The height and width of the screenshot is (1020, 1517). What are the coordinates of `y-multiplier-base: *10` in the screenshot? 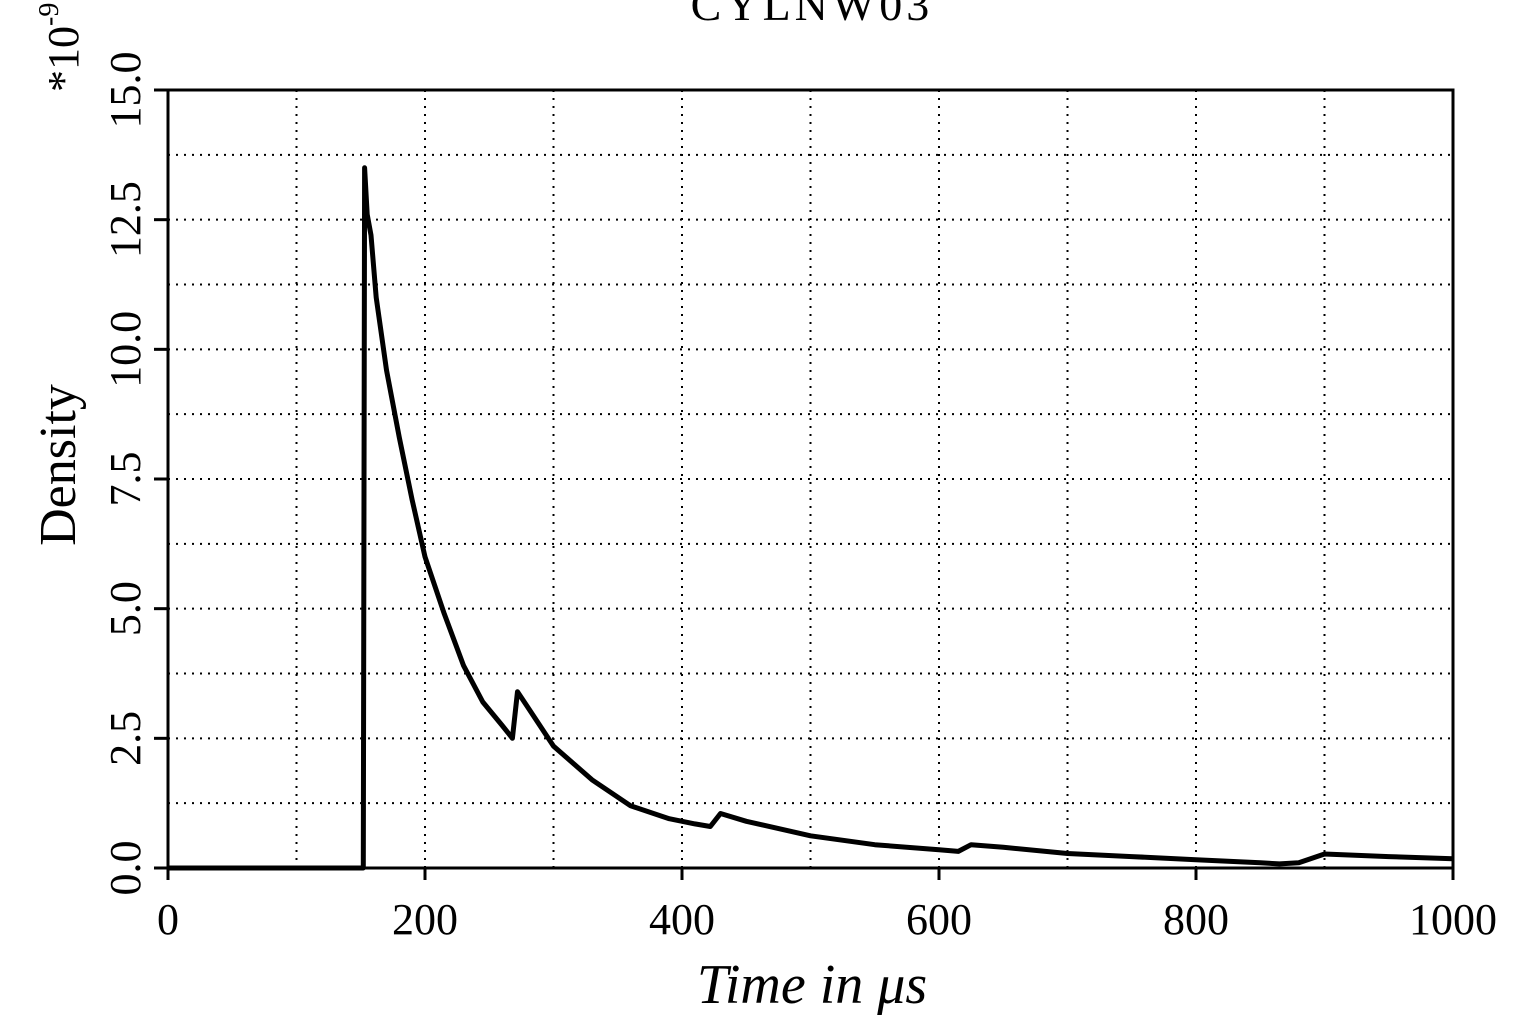 It's located at (63, 59).